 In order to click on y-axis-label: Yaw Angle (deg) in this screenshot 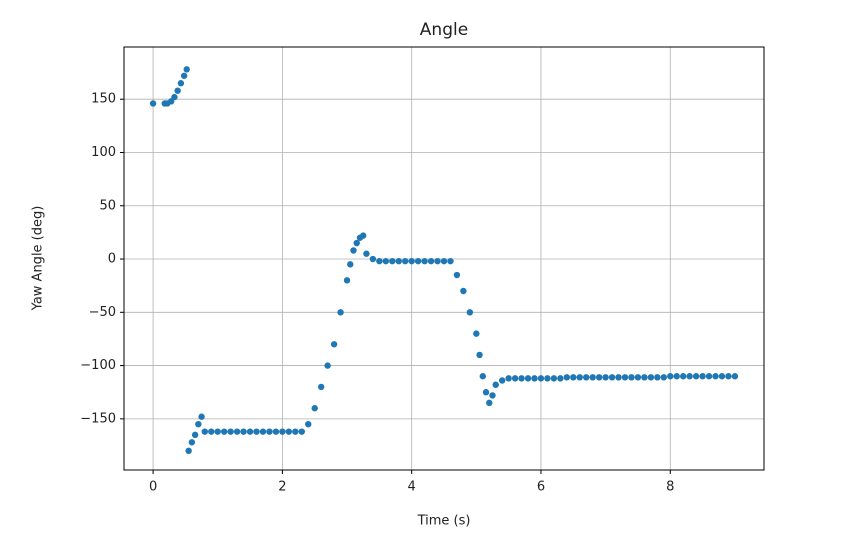, I will do `click(38, 259)`.